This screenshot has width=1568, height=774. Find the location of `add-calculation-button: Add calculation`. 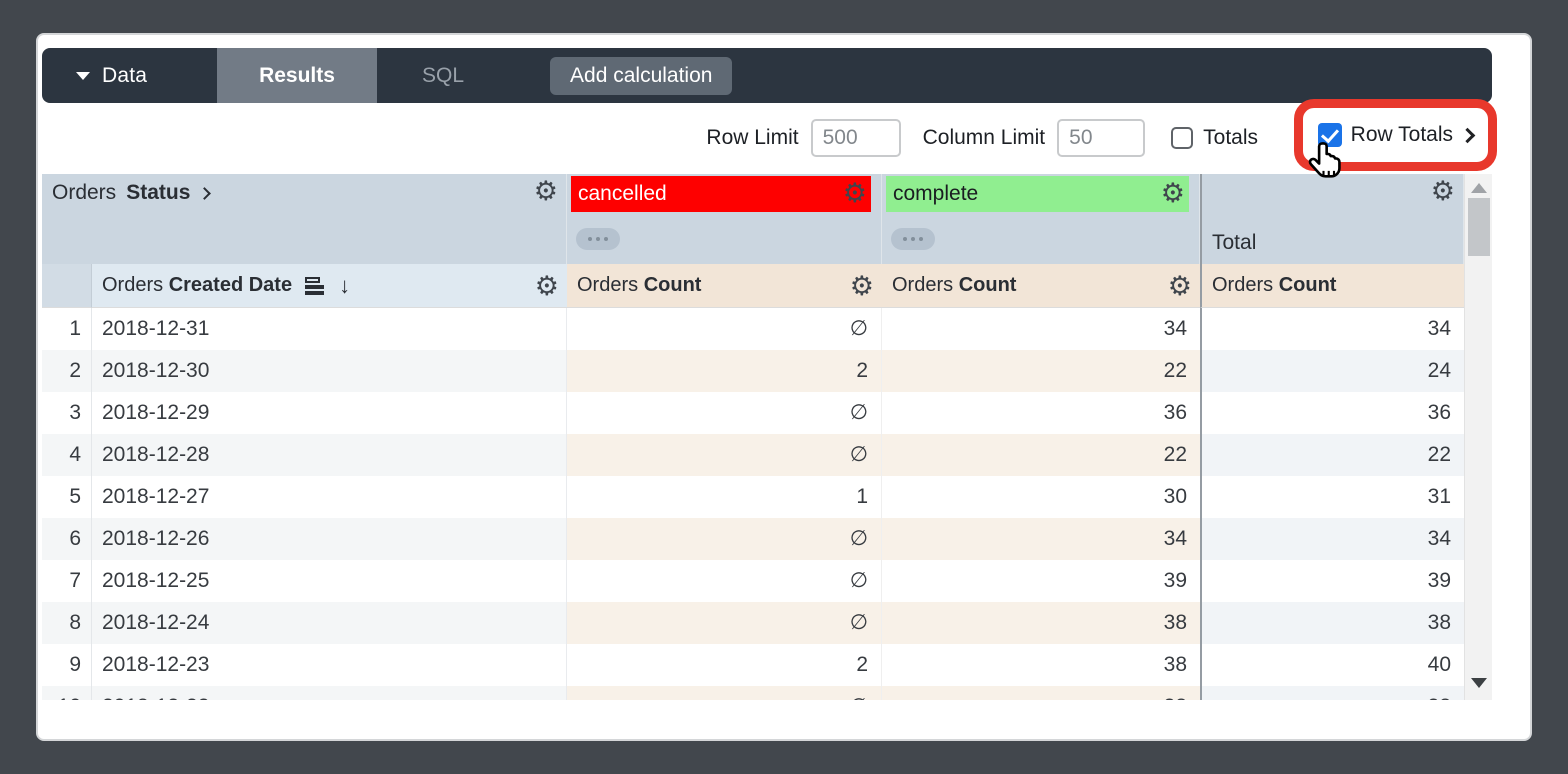

add-calculation-button: Add calculation is located at coordinates (641, 75).